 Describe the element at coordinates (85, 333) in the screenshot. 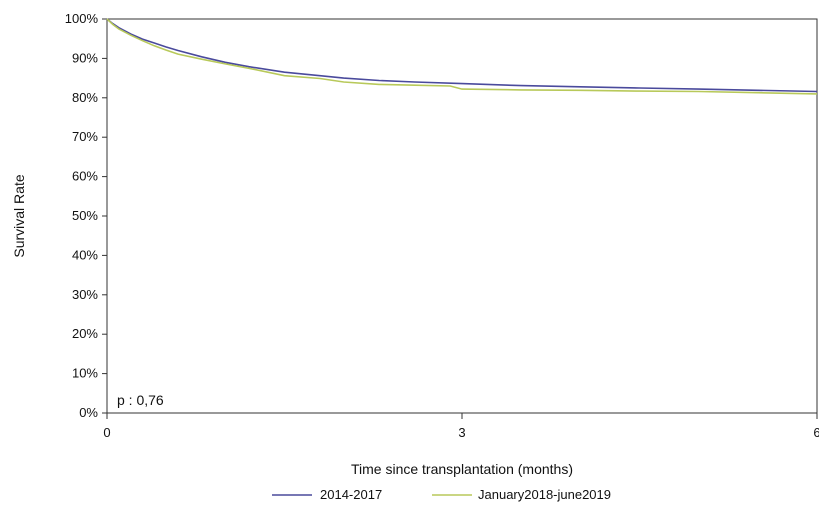

I see `y-tick-label: 20%` at that location.